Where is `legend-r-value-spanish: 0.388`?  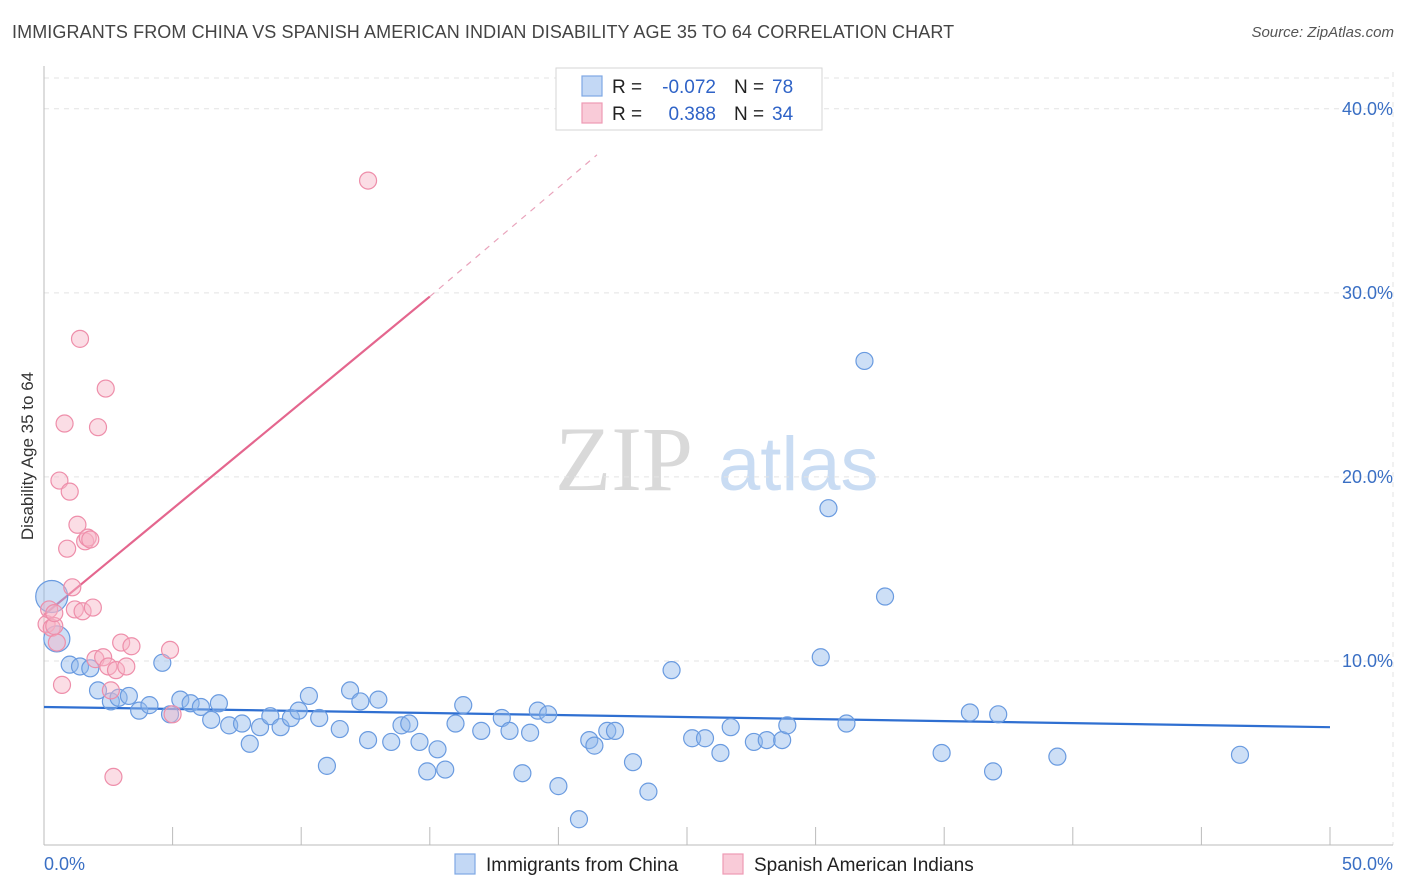
legend-r-value-spanish: 0.388 is located at coordinates (692, 114).